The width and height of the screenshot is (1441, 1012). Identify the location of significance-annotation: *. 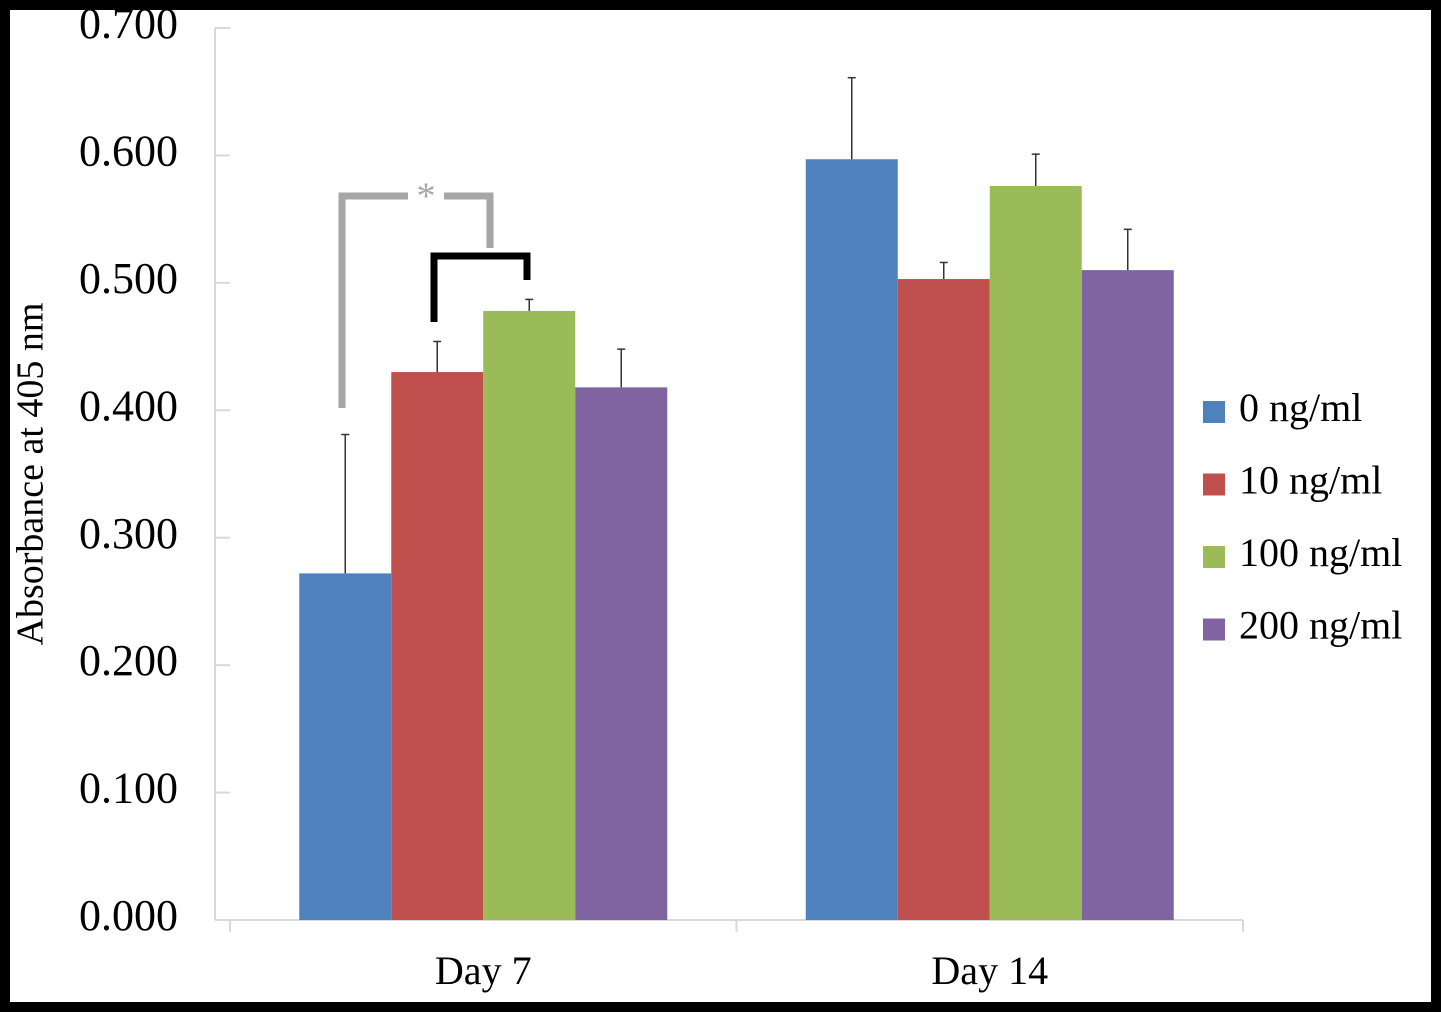
(426, 197).